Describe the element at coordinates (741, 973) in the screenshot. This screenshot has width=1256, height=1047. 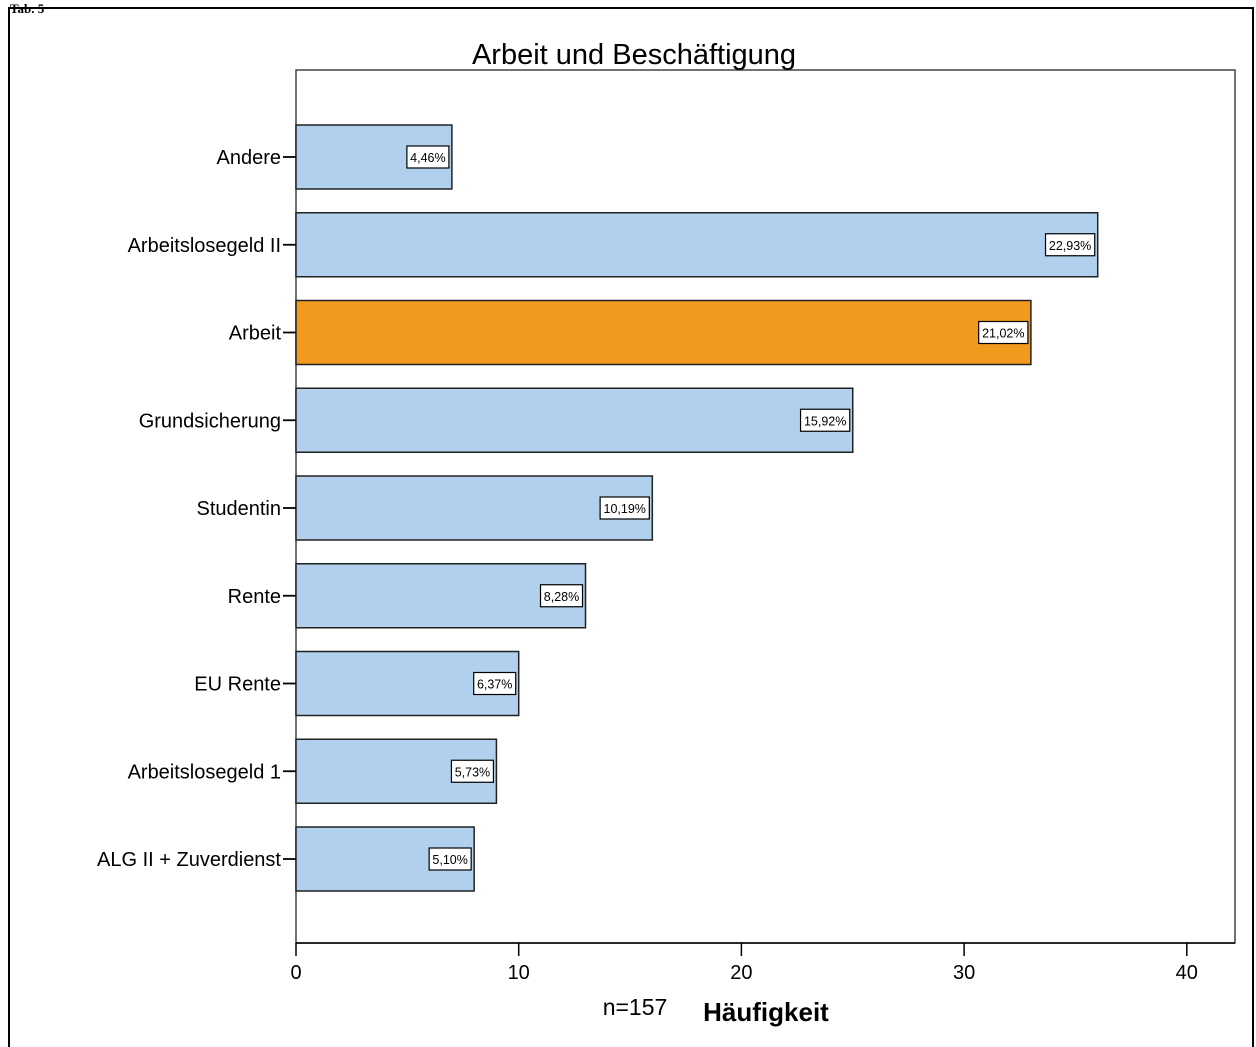
I see `x-tick-label-2: 20` at that location.